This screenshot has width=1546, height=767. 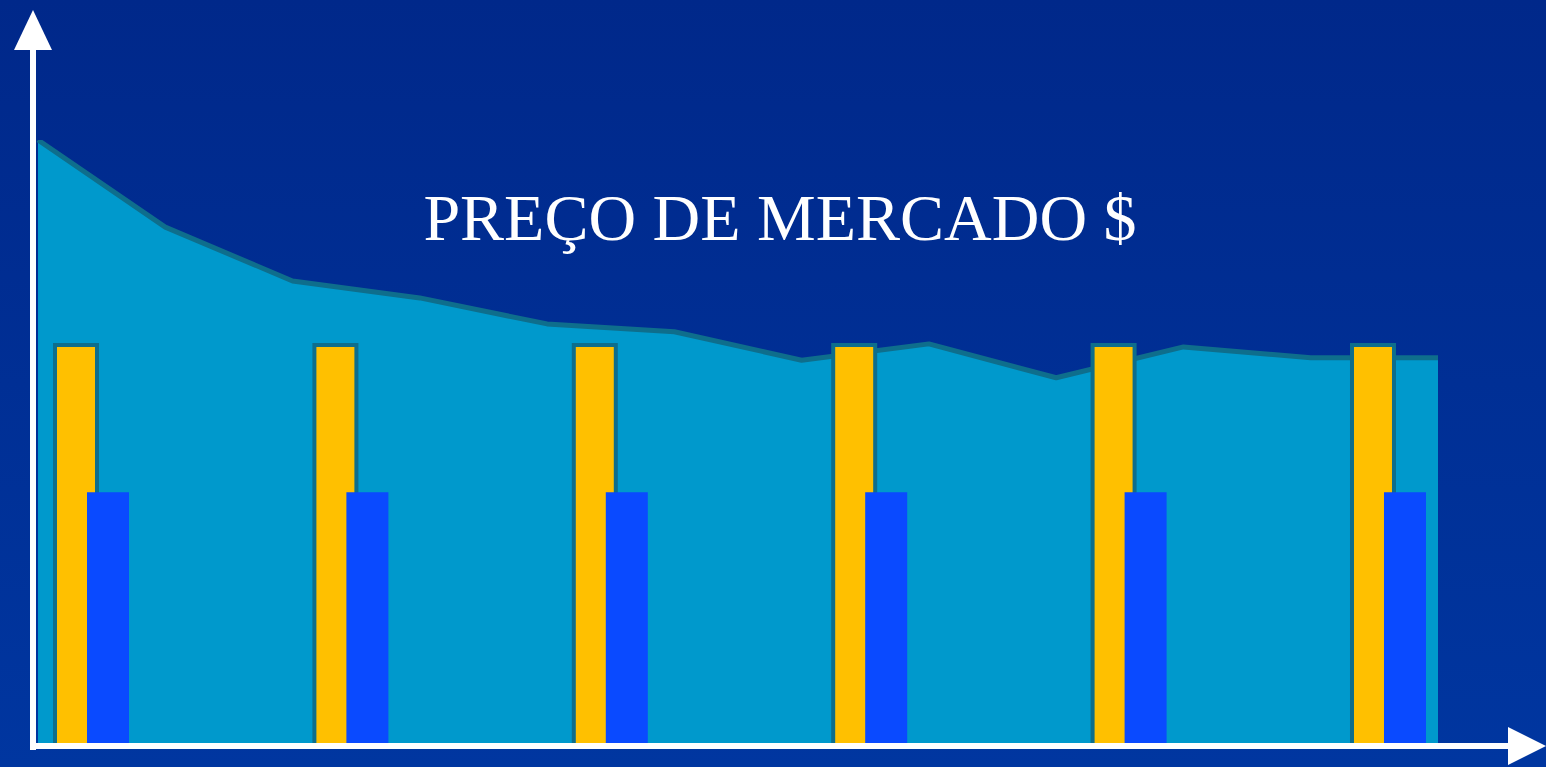 What do you see at coordinates (780, 218) in the screenshot?
I see `text: PREÇO DE MERCADO $` at bounding box center [780, 218].